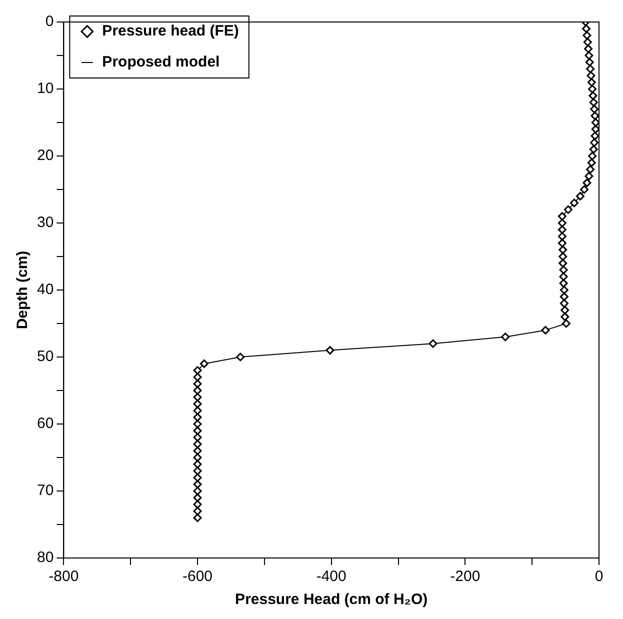  Describe the element at coordinates (170, 31) in the screenshot. I see `legend-label: Pressure head (FE)` at that location.